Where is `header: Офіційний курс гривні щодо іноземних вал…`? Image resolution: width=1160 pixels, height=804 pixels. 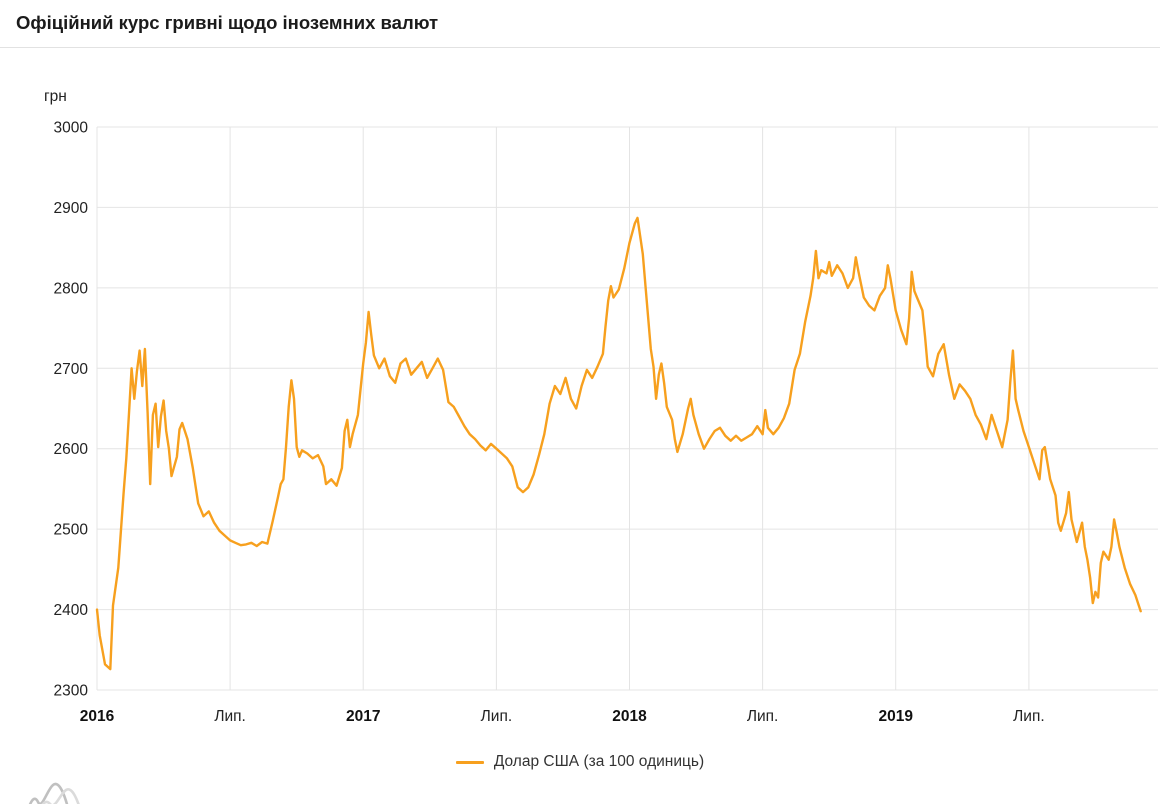
header: Офіційний курс гривні щодо іноземних вал… is located at coordinates (580, 24).